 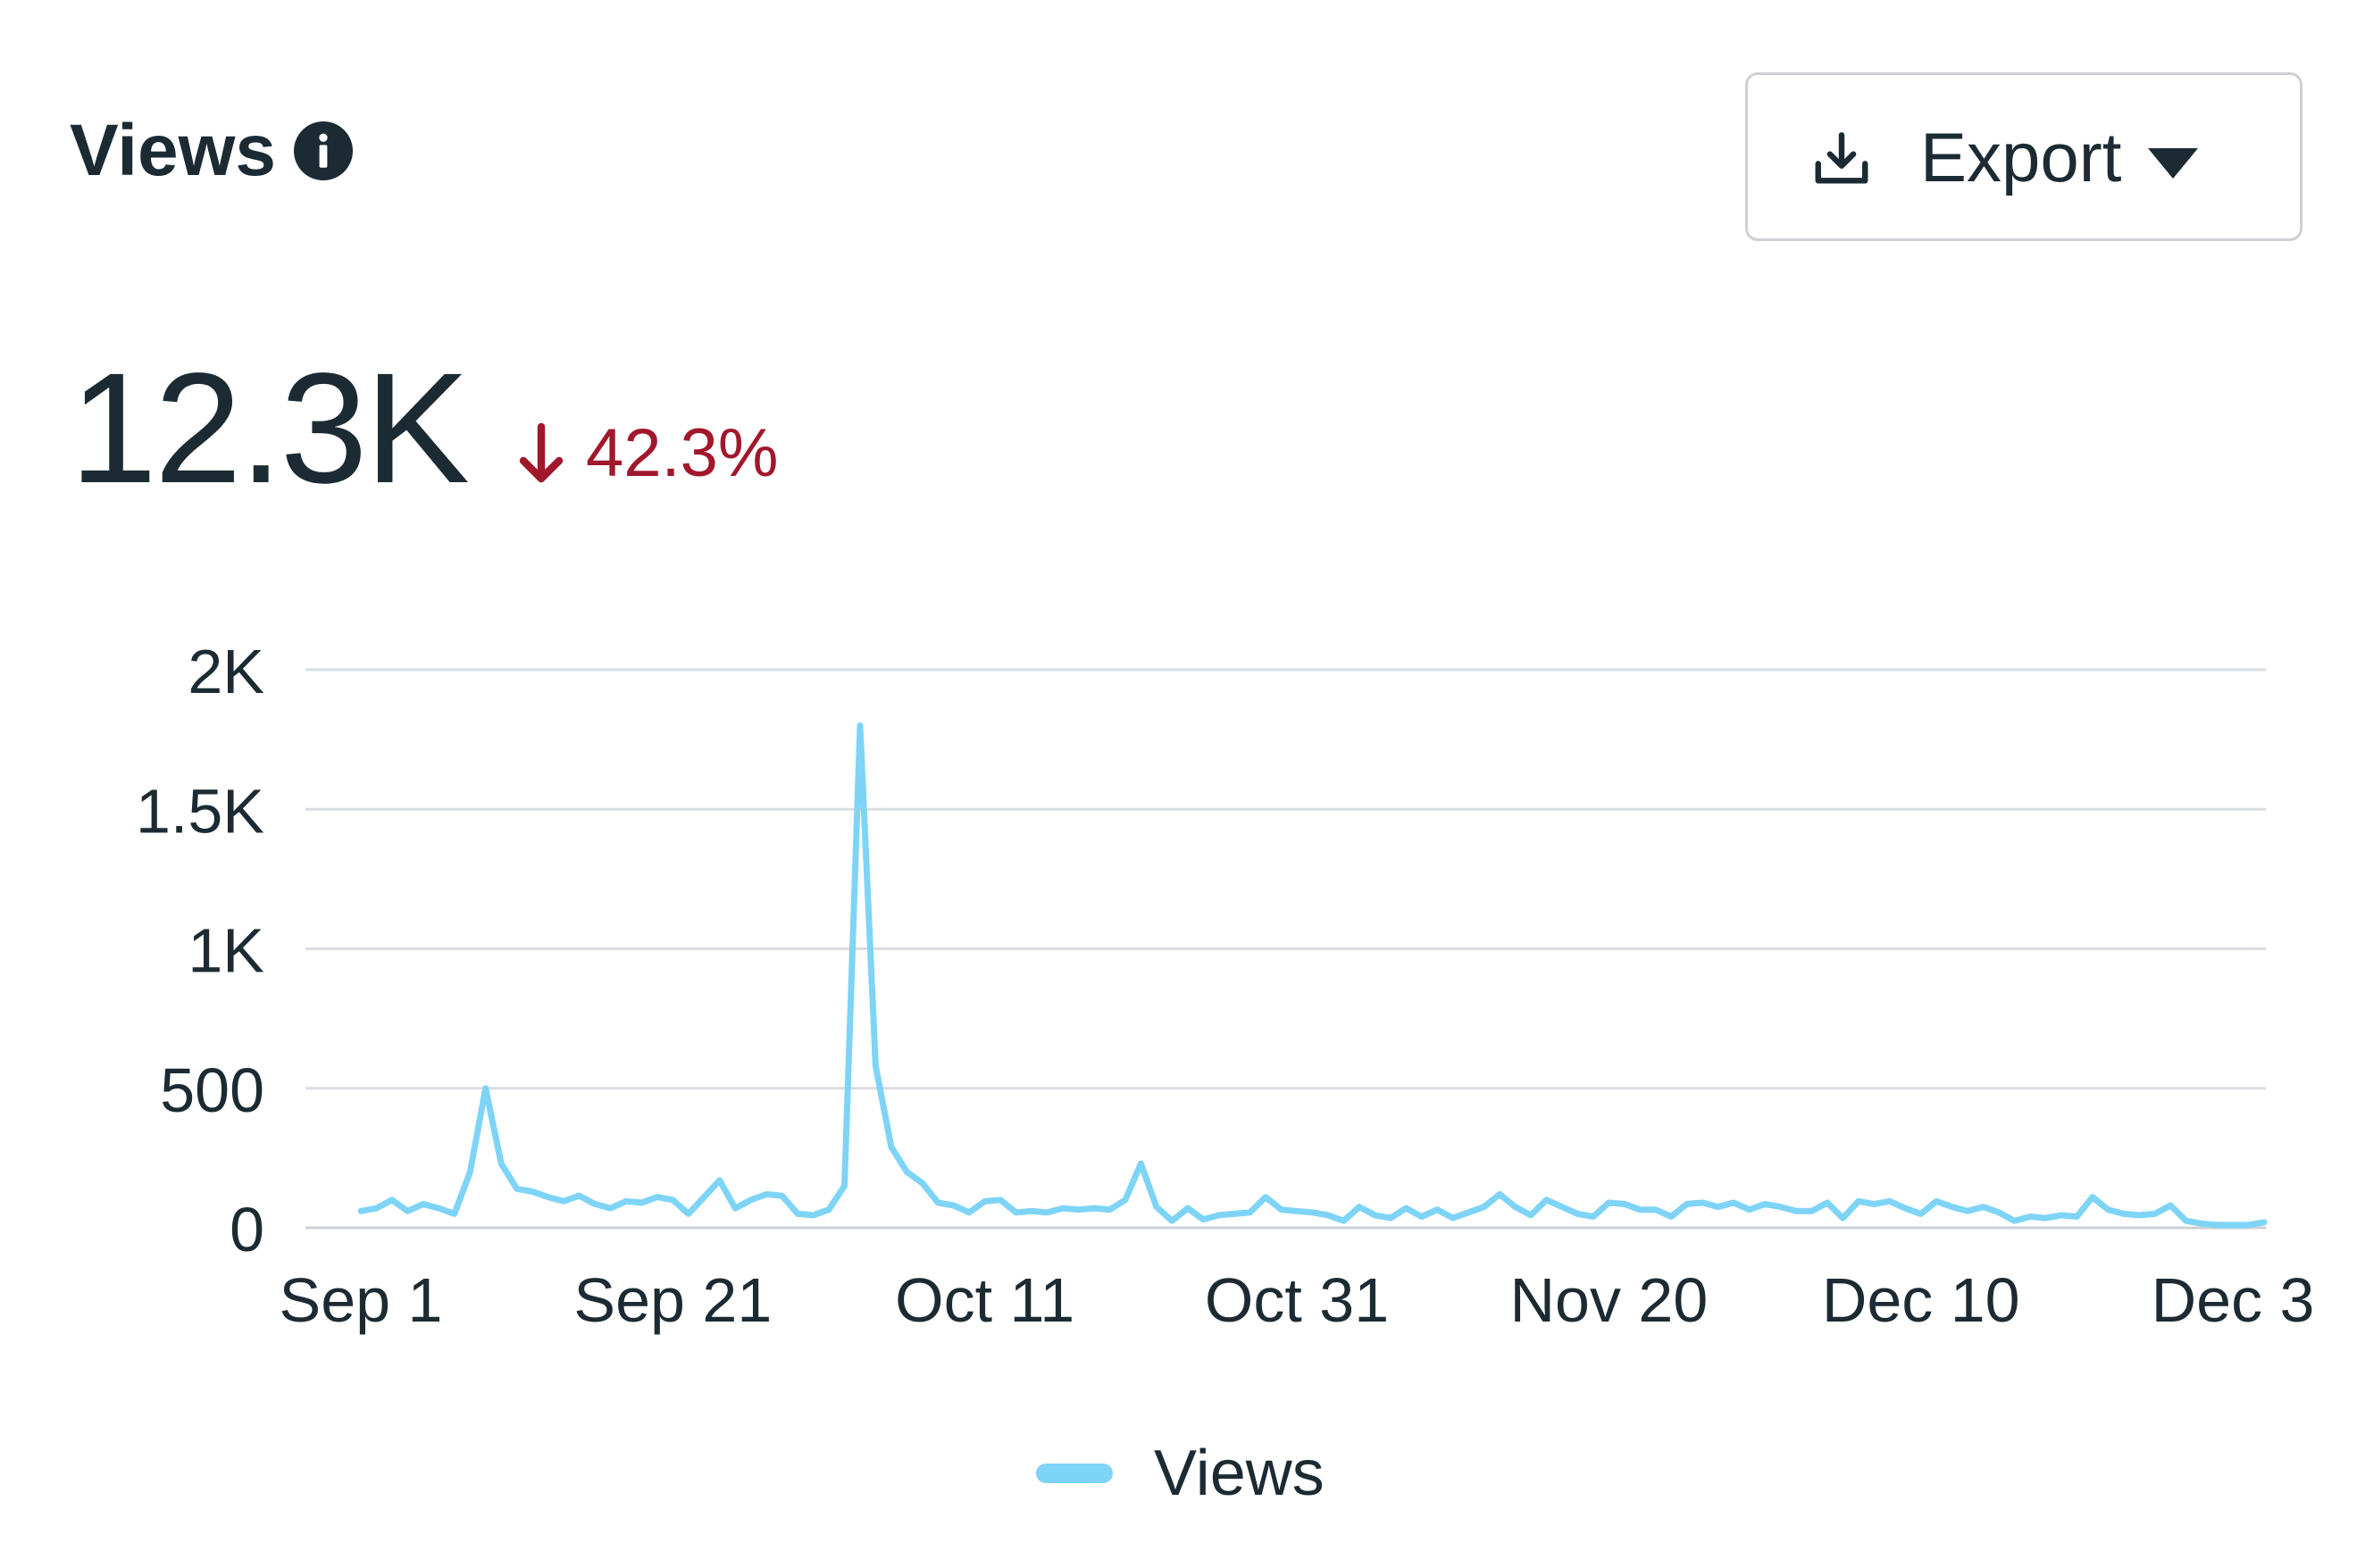 I want to click on y-tick-label: 2K, so click(x=226, y=671).